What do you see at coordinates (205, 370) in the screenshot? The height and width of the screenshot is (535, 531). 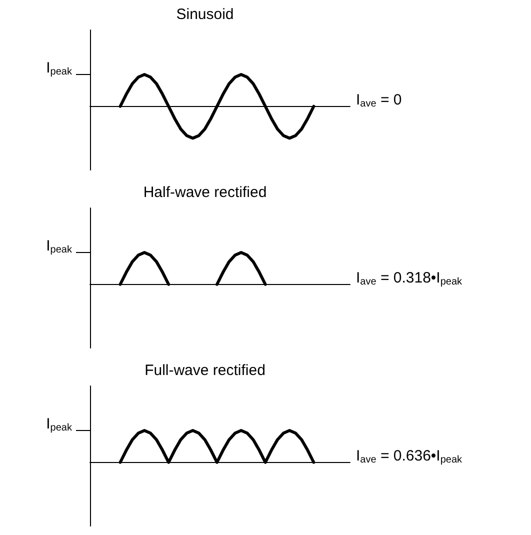 I see `chart-title: Full-wave rectified` at bounding box center [205, 370].